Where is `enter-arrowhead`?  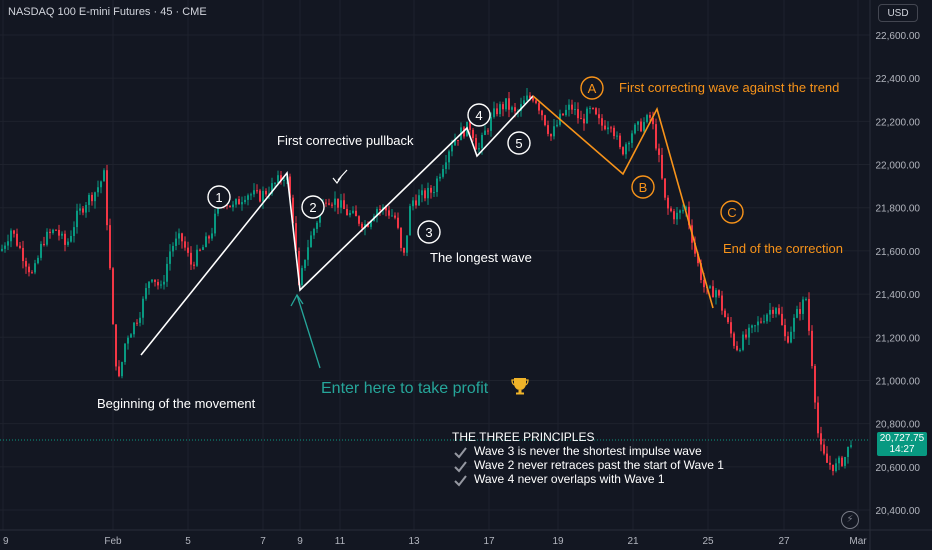 enter-arrowhead is located at coordinates (297, 300).